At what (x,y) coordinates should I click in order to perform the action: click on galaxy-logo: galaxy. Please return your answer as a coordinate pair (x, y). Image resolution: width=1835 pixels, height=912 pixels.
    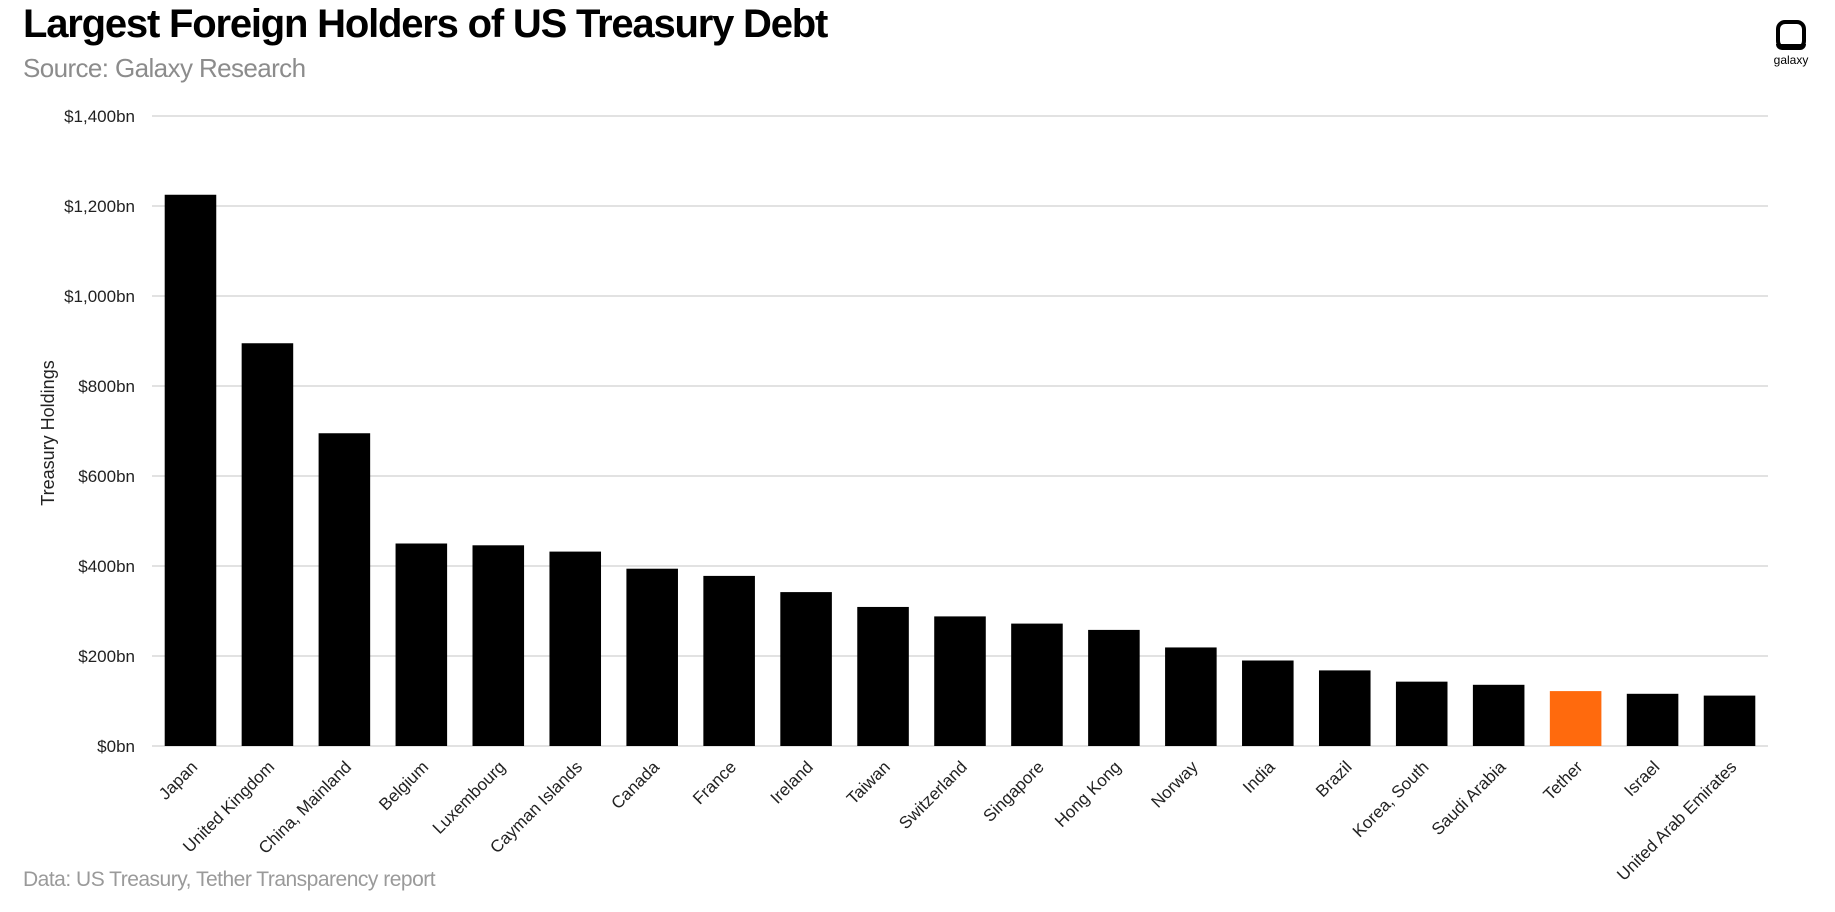
    Looking at the image, I should click on (1791, 43).